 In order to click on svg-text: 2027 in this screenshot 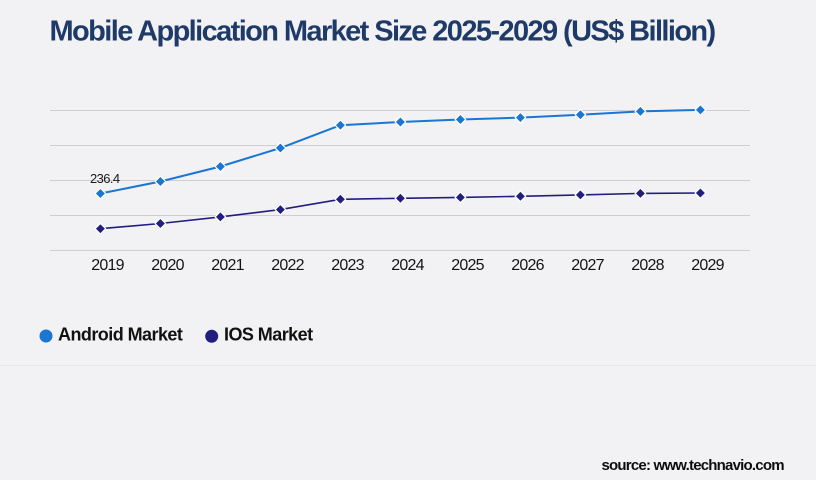, I will do `click(587, 265)`.